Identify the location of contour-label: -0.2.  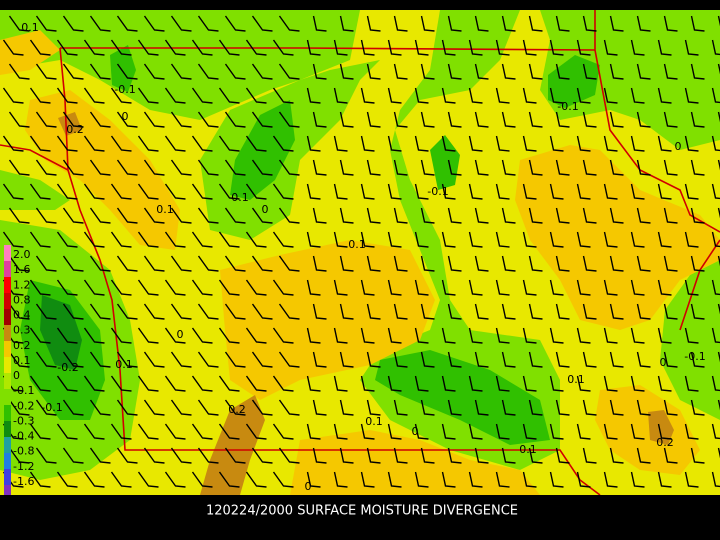
(67, 367).